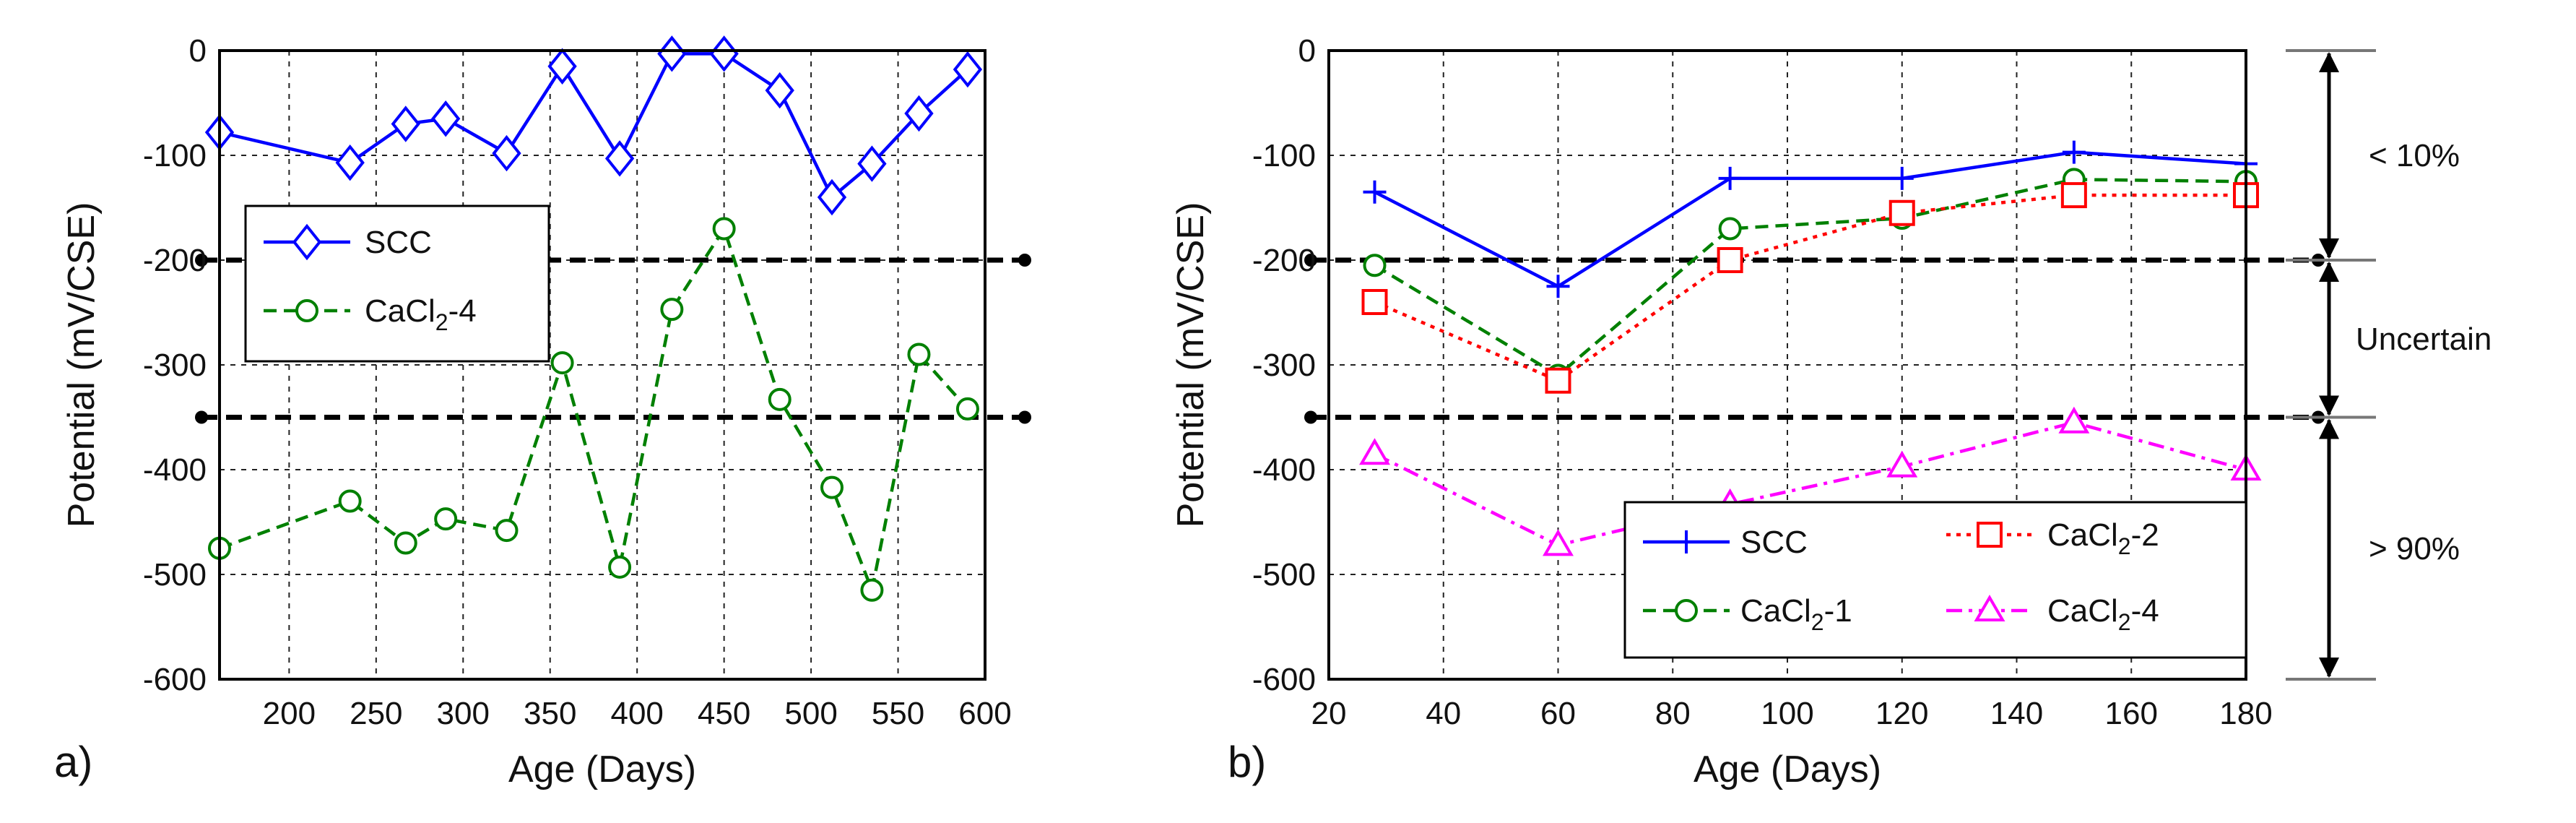  Describe the element at coordinates (2245, 713) in the screenshot. I see `x-tick-label: 180` at that location.